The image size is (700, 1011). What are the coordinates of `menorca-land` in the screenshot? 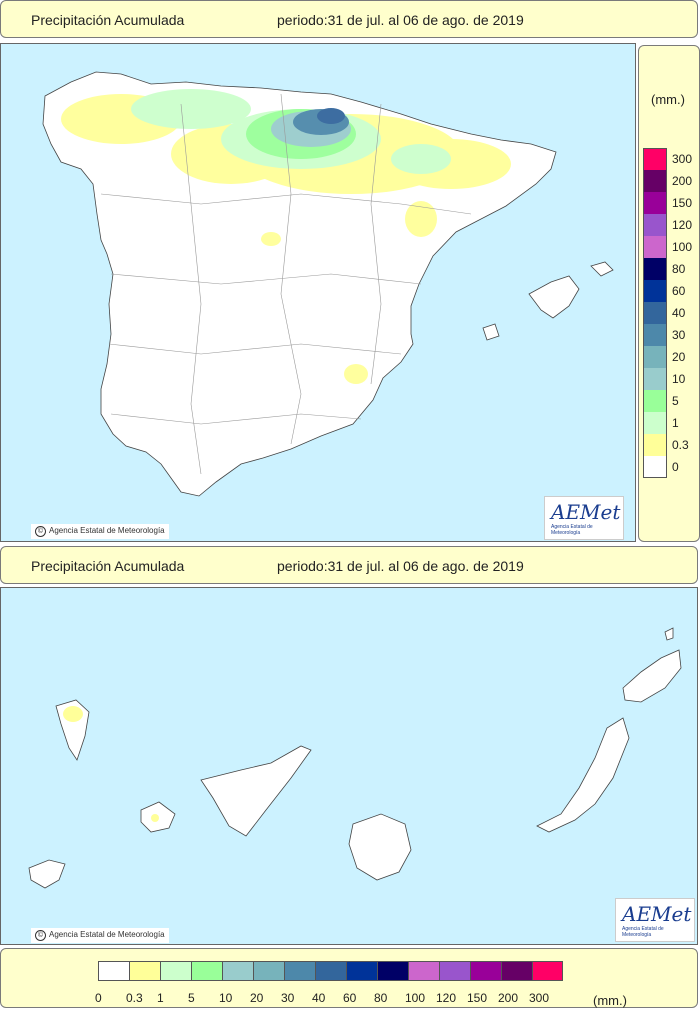 It's located at (602, 269).